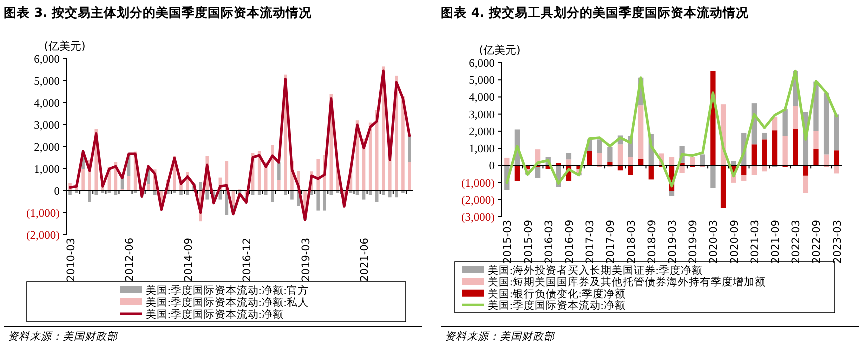 Image resolution: width=867 pixels, height=346 pixels. What do you see at coordinates (734, 242) in the screenshot?
I see `x-tick-label: 2020-09` at bounding box center [734, 242].